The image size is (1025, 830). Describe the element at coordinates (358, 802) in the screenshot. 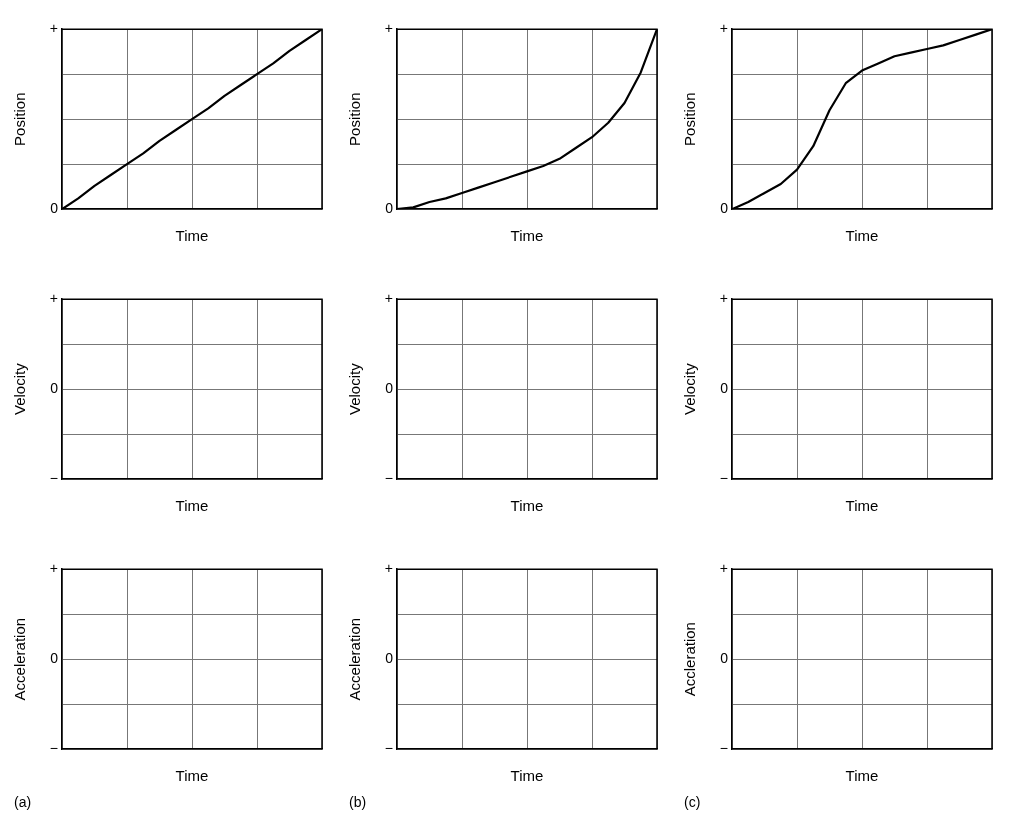

I see `text: (b)` at that location.